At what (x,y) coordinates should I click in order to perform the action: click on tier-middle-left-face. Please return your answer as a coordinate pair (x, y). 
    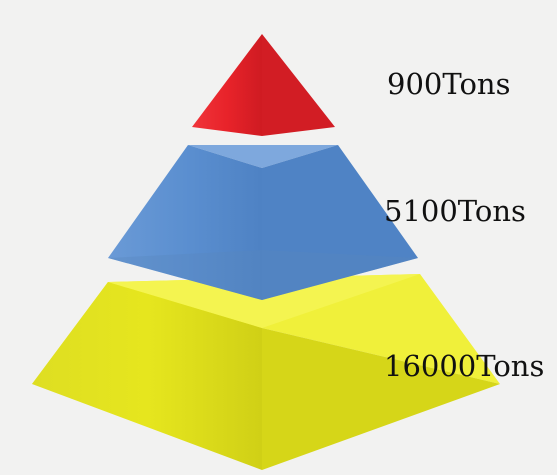
    Looking at the image, I should click on (185, 222).